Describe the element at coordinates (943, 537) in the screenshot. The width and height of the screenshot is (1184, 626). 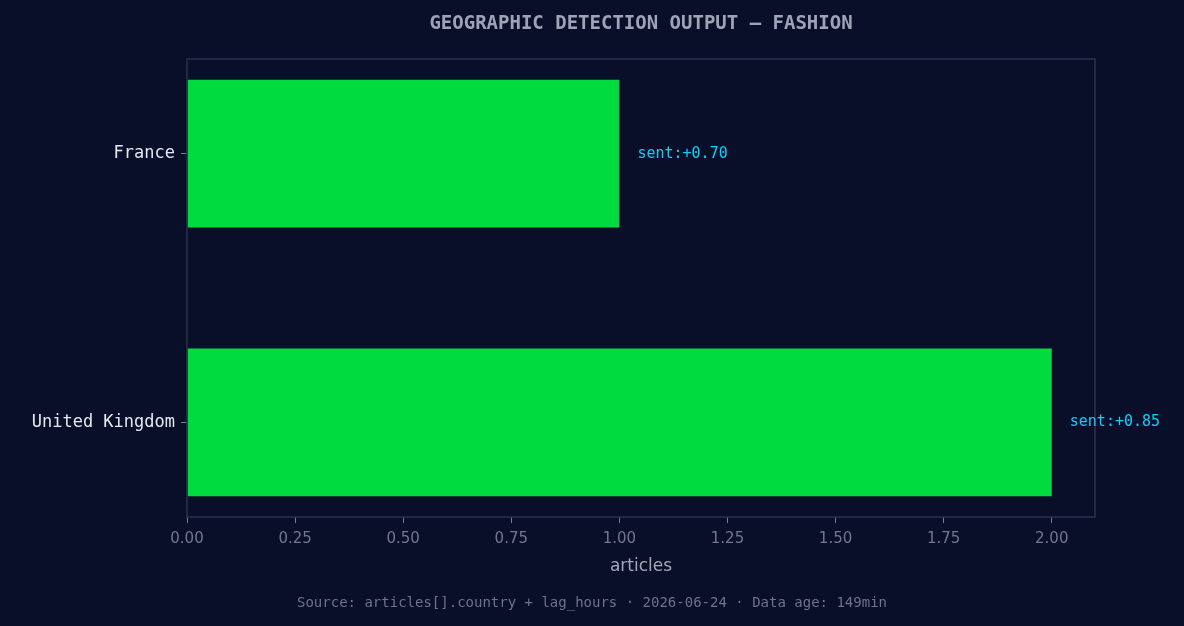
I see `x-tick-label: 1.75` at that location.